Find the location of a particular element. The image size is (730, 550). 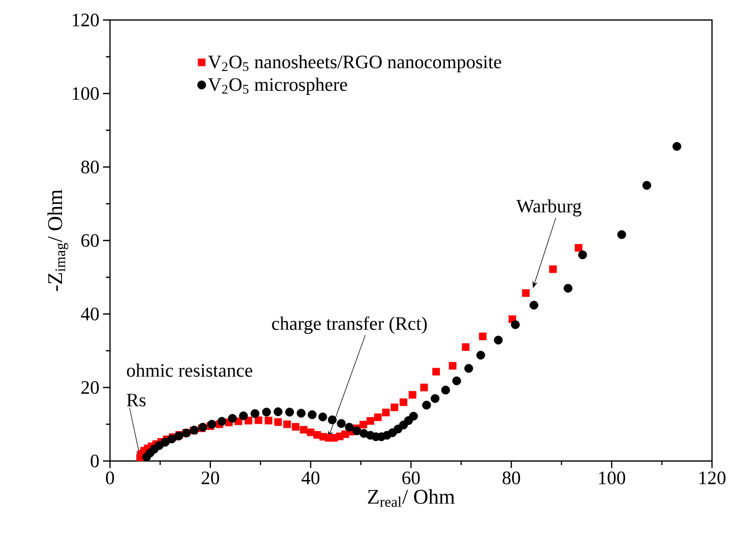

y-tick-label: 100 is located at coordinates (85, 93).